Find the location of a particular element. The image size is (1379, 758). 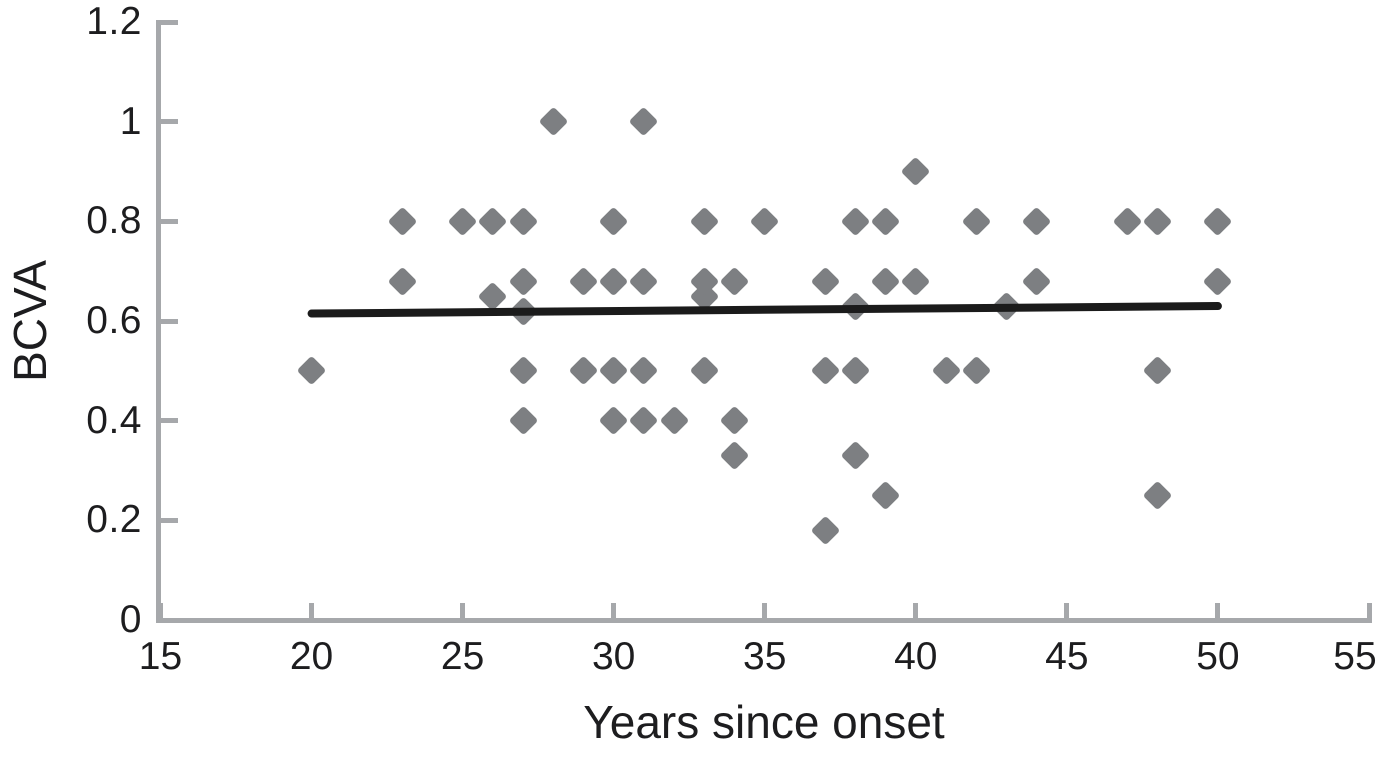

x-tick-label: 20 is located at coordinates (311, 656).